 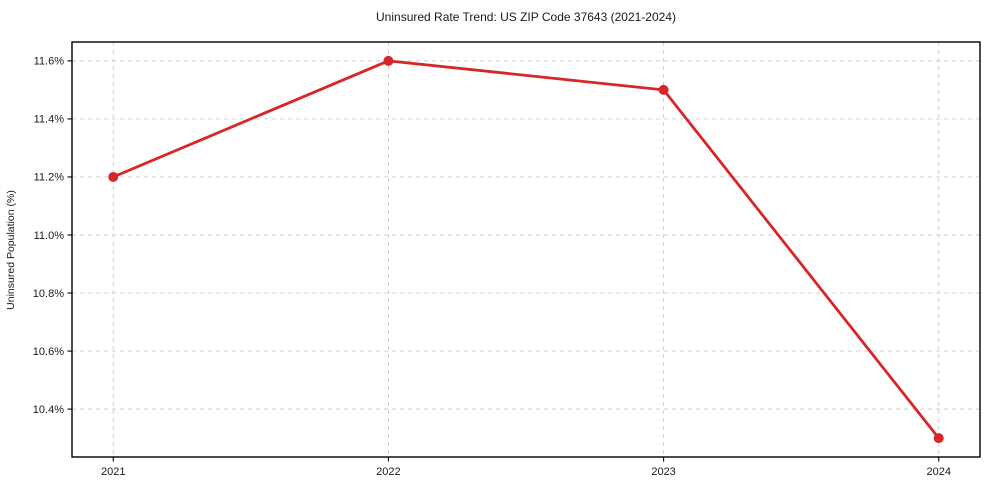 What do you see at coordinates (388, 472) in the screenshot?
I see `x-tick-label: 2022` at bounding box center [388, 472].